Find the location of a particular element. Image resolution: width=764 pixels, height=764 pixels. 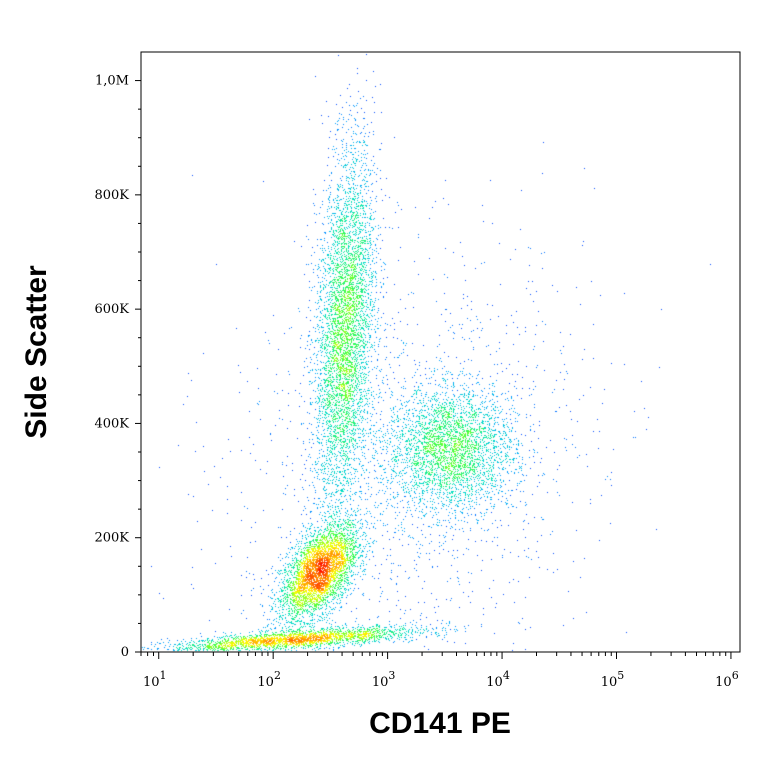

x-tick-label: 10⁴ is located at coordinates (498, 679).